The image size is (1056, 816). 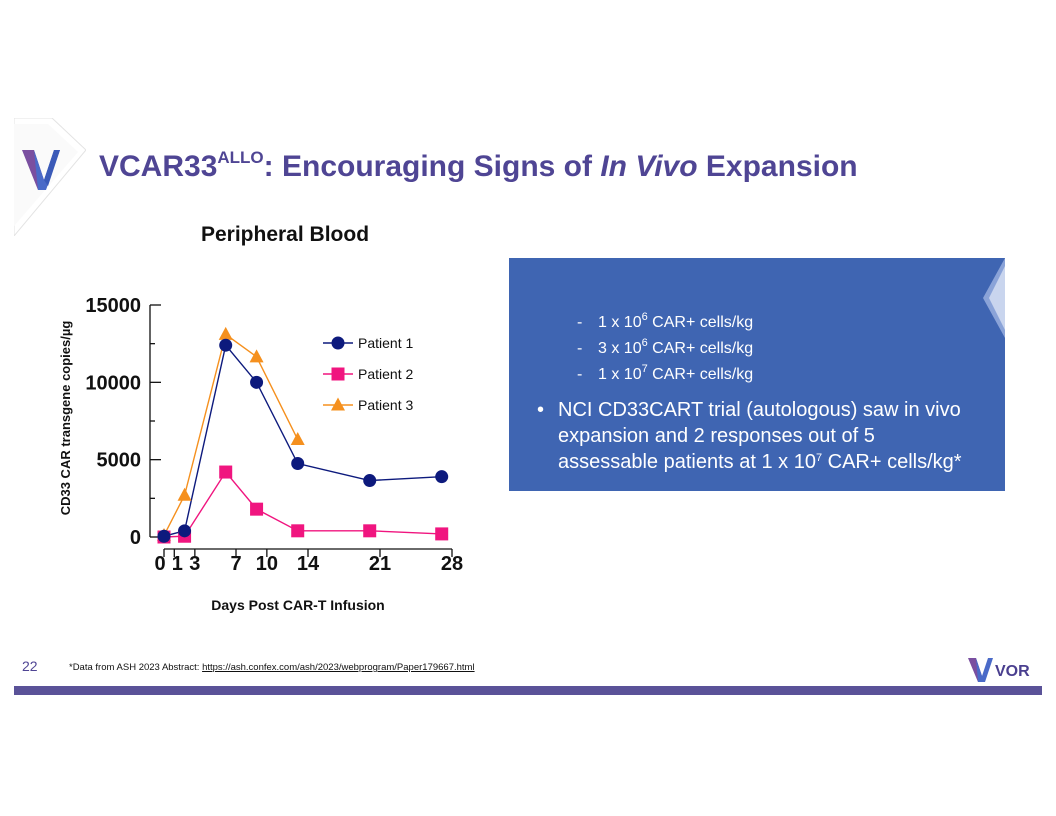 What do you see at coordinates (136, 667) in the screenshot?
I see `footnote-text: *Data from ASH 2023 Abstract:` at bounding box center [136, 667].